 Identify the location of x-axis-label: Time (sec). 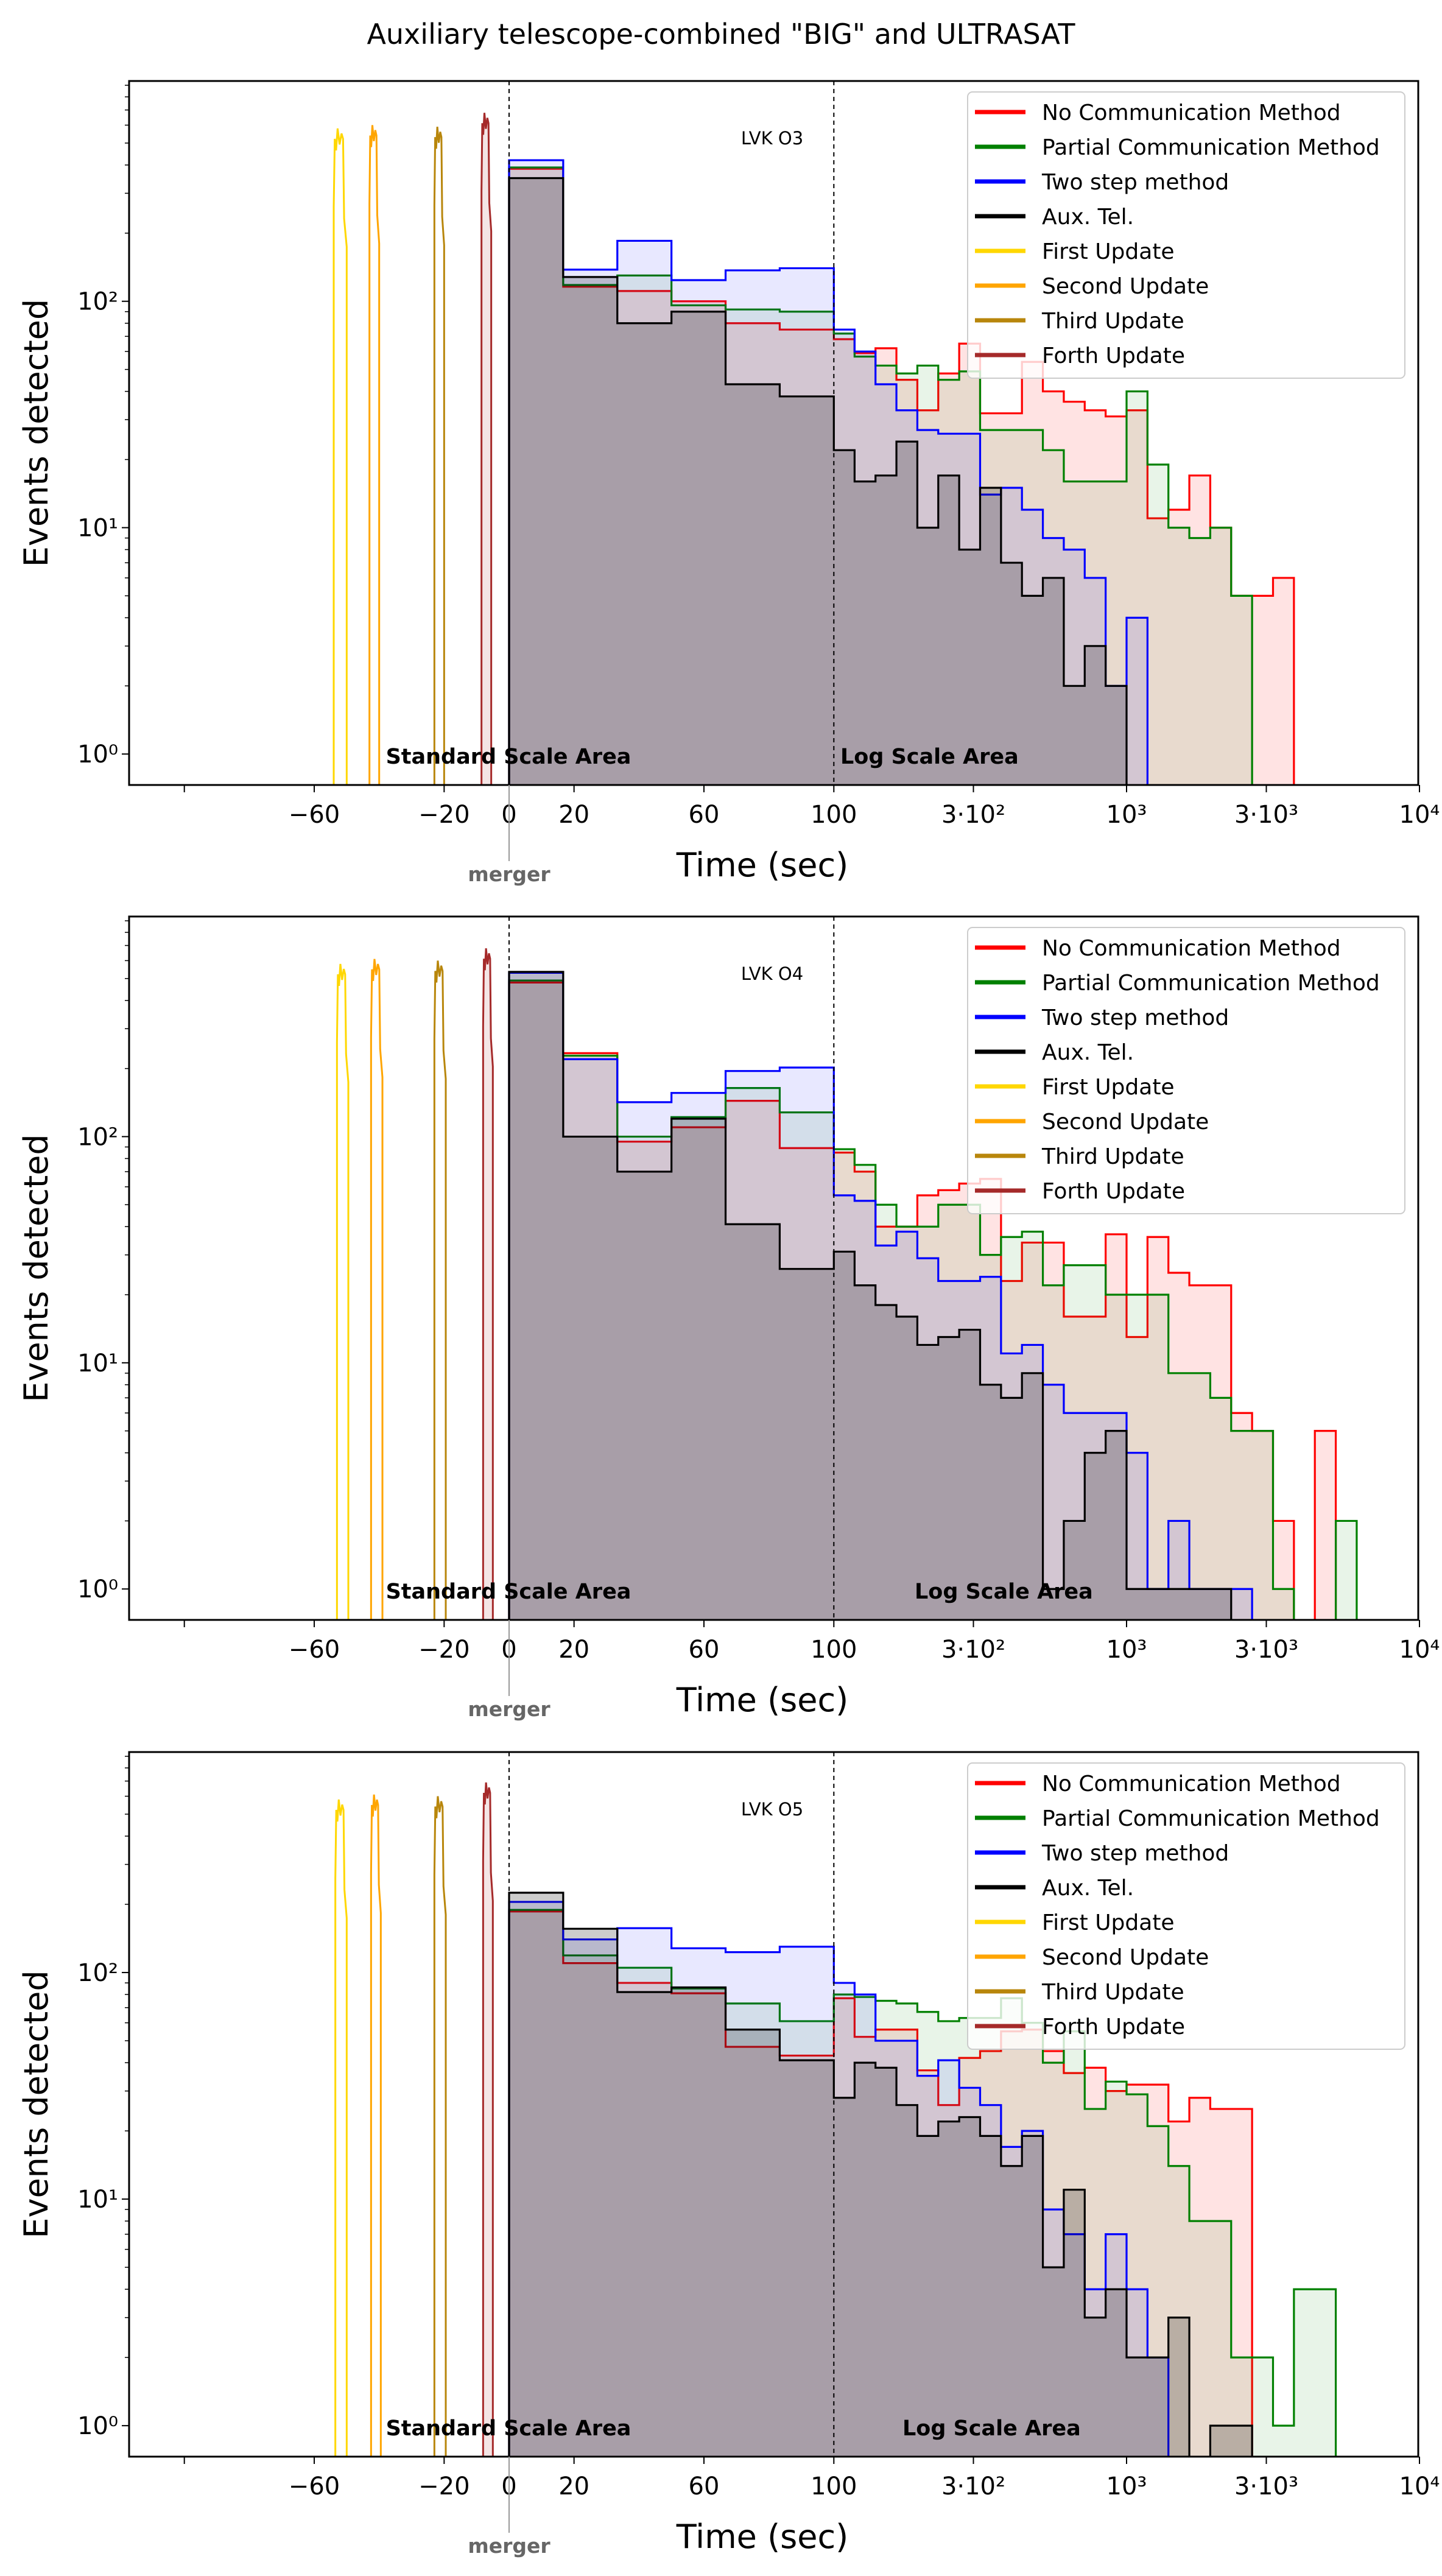
(762, 2537).